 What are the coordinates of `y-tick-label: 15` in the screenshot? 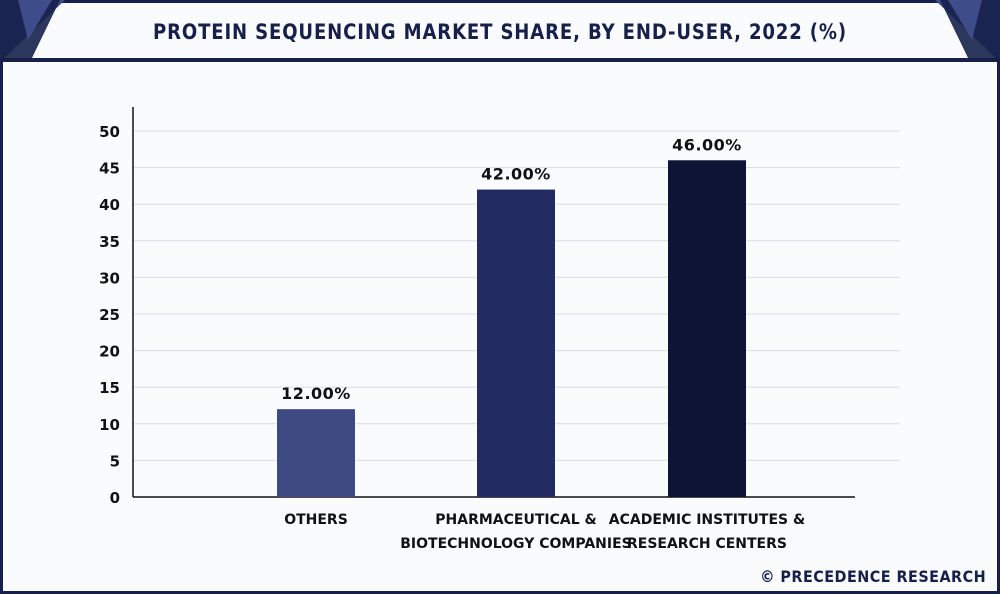 It's located at (109, 388).